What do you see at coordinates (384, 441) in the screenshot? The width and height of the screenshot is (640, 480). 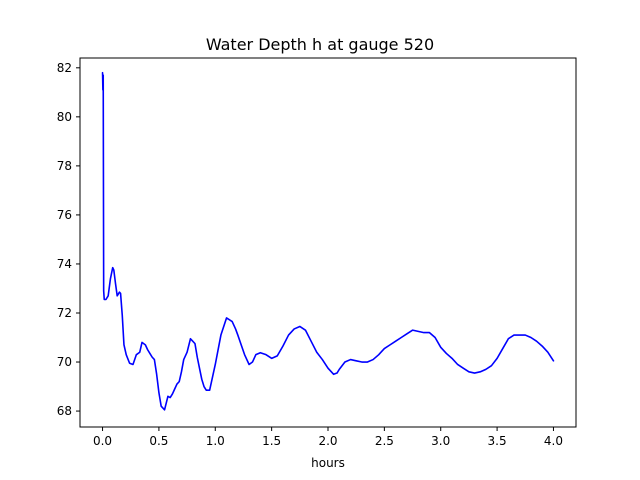 I see `x-tick-label: 2.5` at bounding box center [384, 441].